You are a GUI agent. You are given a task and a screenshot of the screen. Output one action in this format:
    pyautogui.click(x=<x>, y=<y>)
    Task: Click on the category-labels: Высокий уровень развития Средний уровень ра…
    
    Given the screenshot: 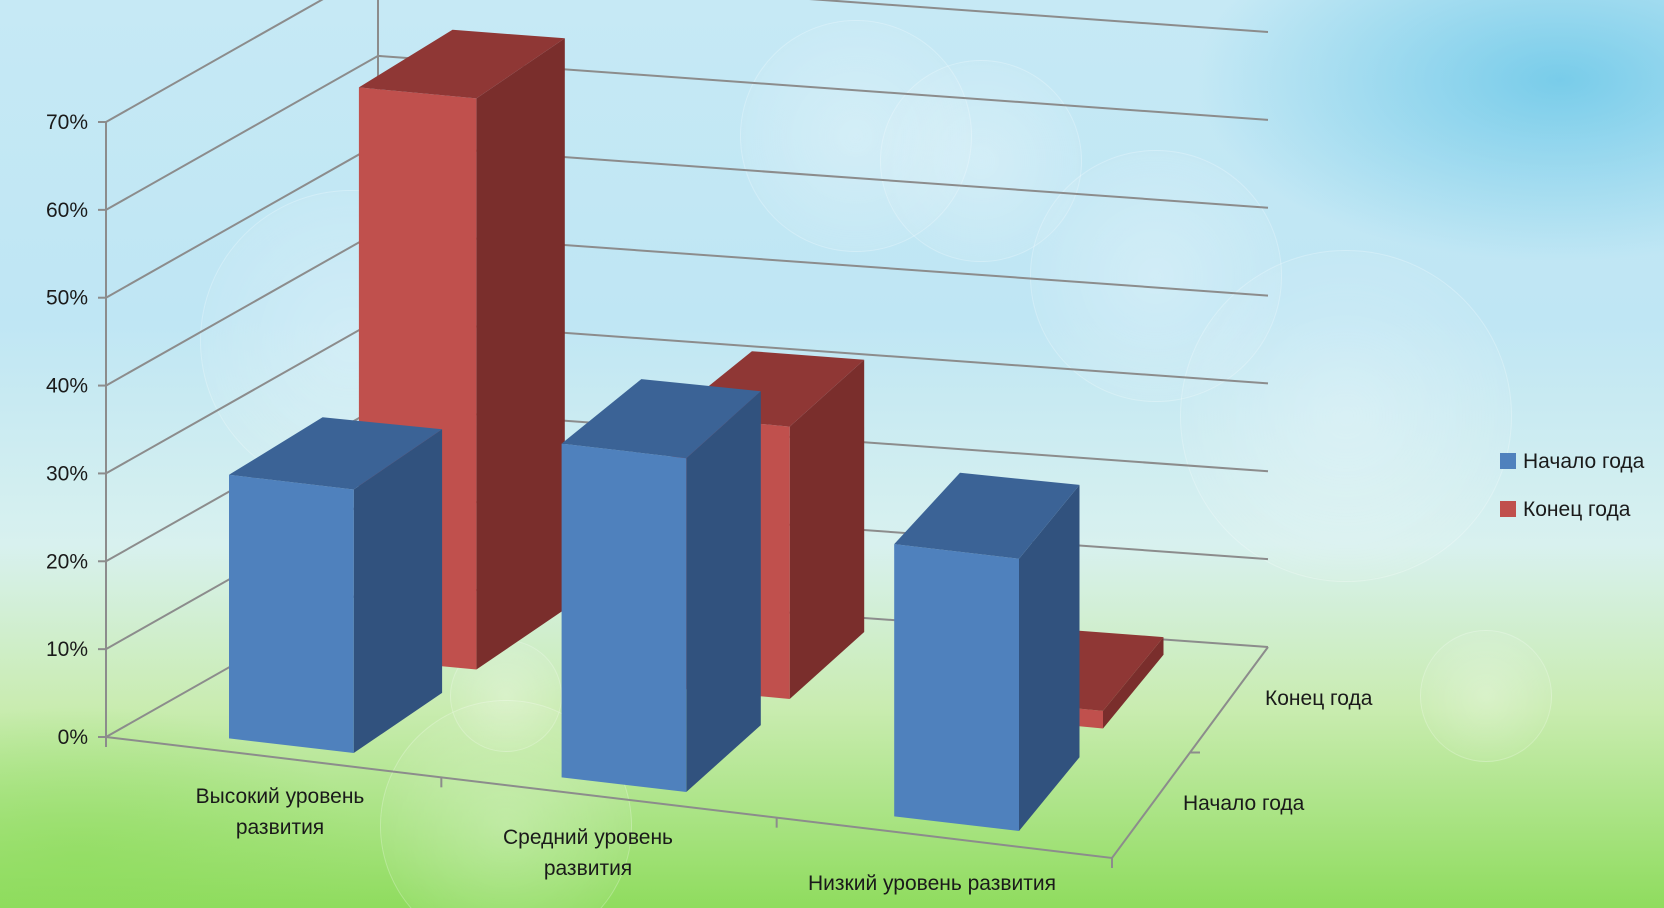 What is the action you would take?
    pyautogui.click(x=626, y=840)
    